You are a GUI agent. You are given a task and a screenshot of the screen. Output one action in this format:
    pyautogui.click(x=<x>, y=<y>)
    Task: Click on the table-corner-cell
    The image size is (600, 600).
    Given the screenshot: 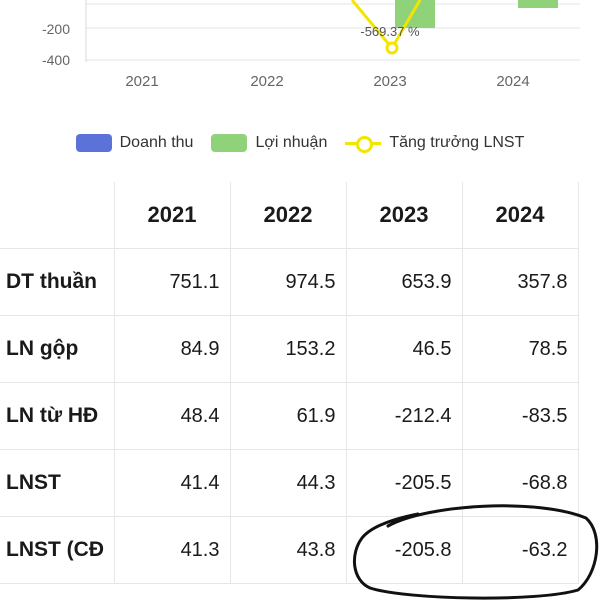 What is the action you would take?
    pyautogui.click(x=57, y=215)
    